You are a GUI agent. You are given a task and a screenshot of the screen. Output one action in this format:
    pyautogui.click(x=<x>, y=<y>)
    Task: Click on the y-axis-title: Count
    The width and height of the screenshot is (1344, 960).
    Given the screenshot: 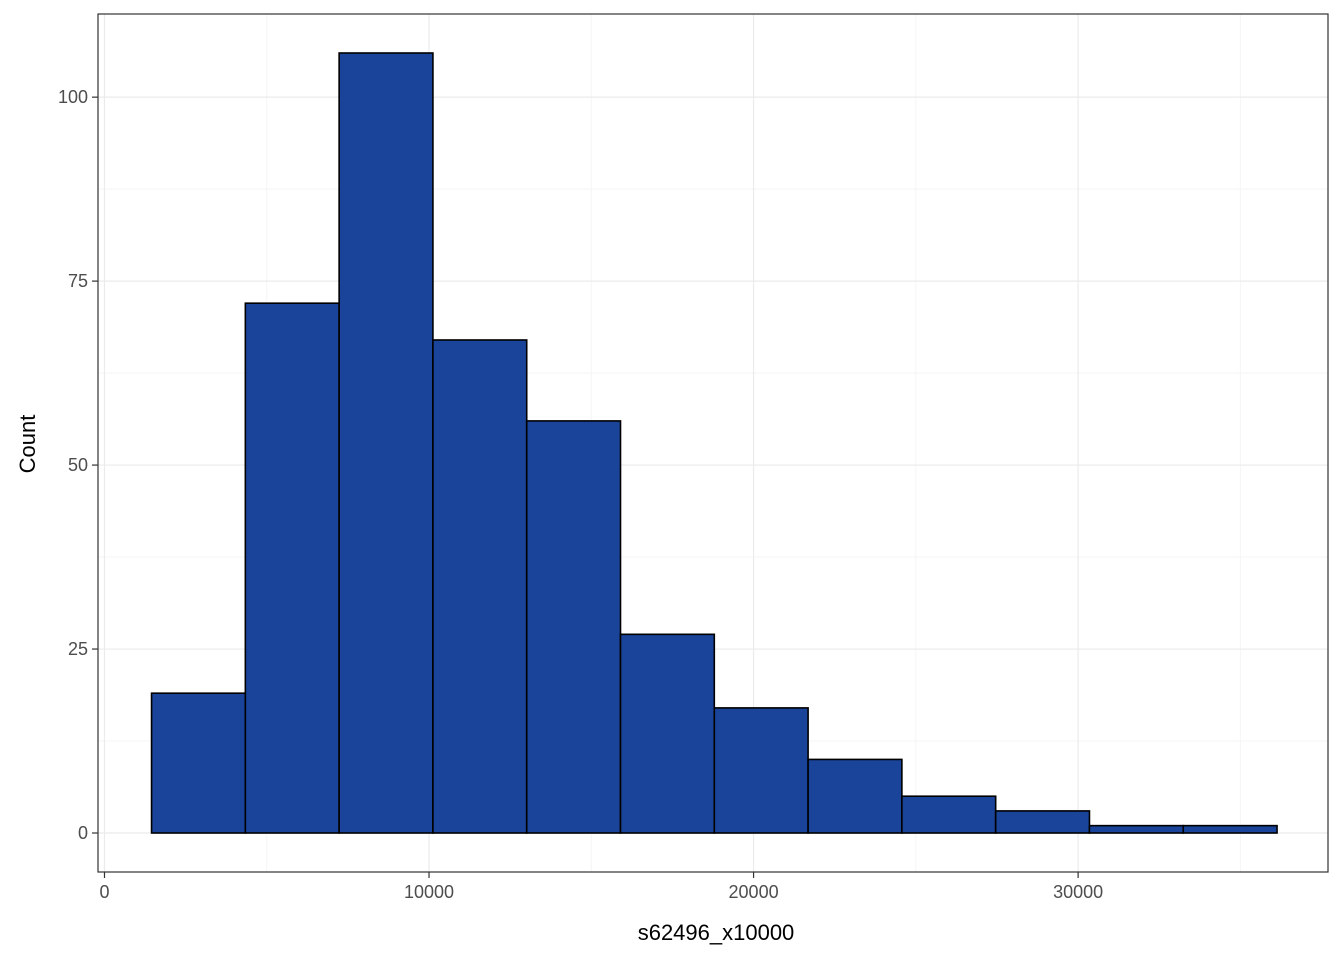 What is the action you would take?
    pyautogui.click(x=27, y=444)
    